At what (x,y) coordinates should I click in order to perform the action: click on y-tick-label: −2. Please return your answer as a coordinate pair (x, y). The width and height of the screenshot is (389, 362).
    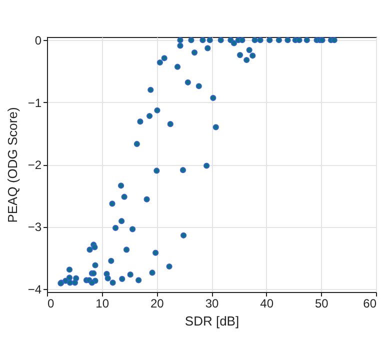
    Looking at the image, I should click on (35, 165).